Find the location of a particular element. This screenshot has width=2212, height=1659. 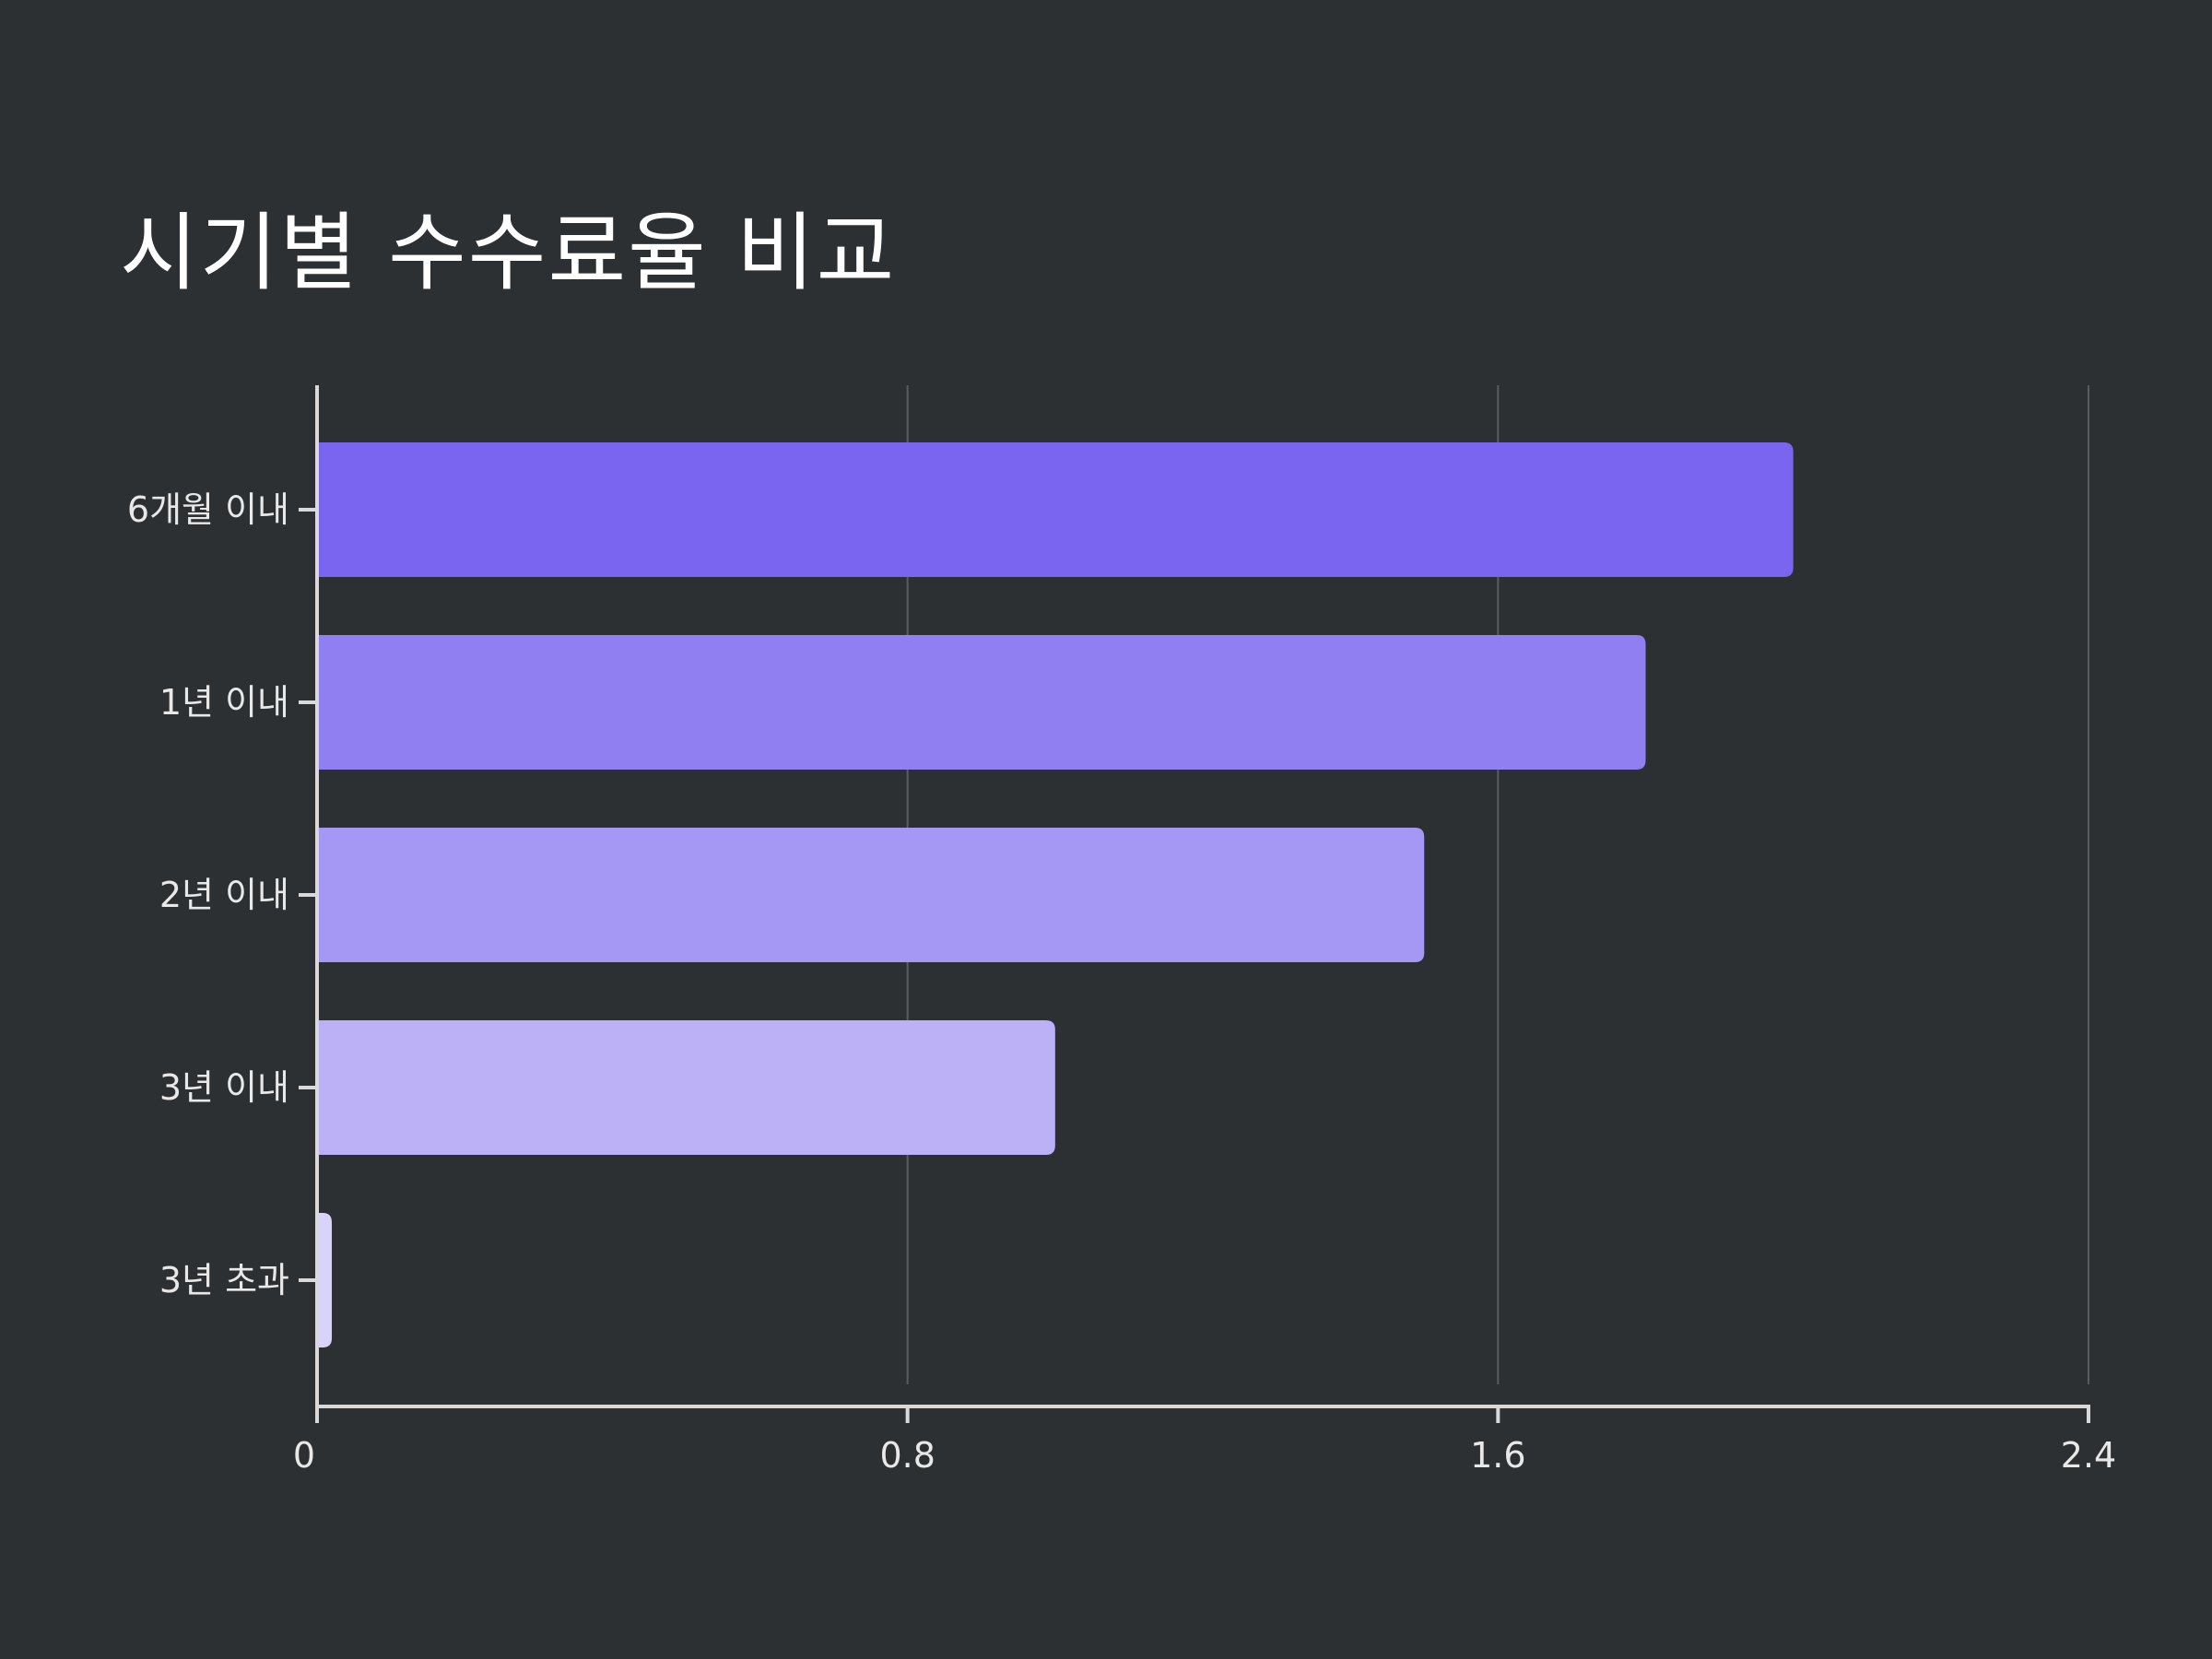

y-tick-label: 3년 이내 is located at coordinates (224, 1087).